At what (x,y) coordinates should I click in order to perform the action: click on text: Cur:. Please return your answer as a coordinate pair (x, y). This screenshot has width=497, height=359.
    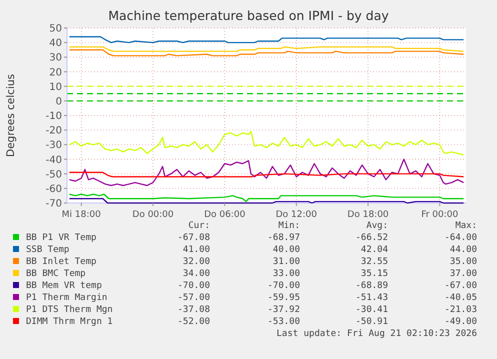
    Looking at the image, I should click on (199, 226).